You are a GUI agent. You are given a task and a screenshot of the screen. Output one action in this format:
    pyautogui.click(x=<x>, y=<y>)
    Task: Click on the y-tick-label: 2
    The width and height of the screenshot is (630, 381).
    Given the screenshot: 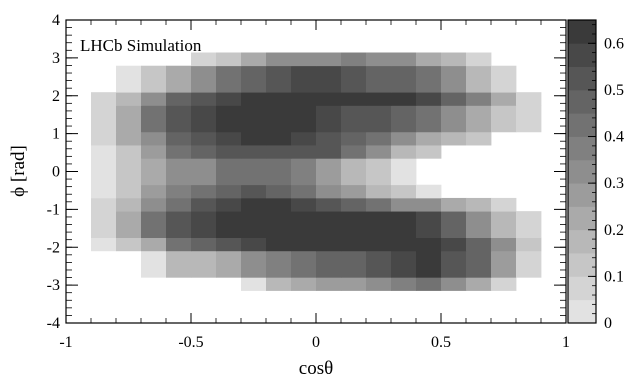 What is the action you would take?
    pyautogui.click(x=56, y=96)
    